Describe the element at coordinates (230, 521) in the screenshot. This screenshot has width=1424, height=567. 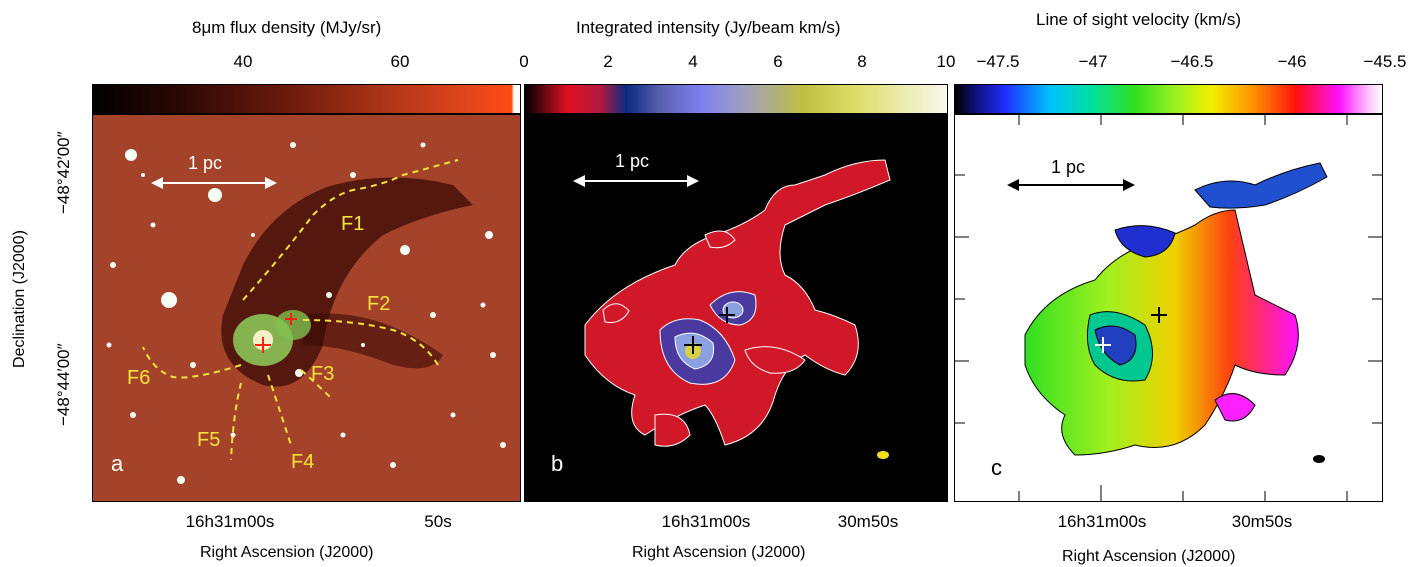
I see `panel-a-ra-tick-1: 16h31m00s` at that location.